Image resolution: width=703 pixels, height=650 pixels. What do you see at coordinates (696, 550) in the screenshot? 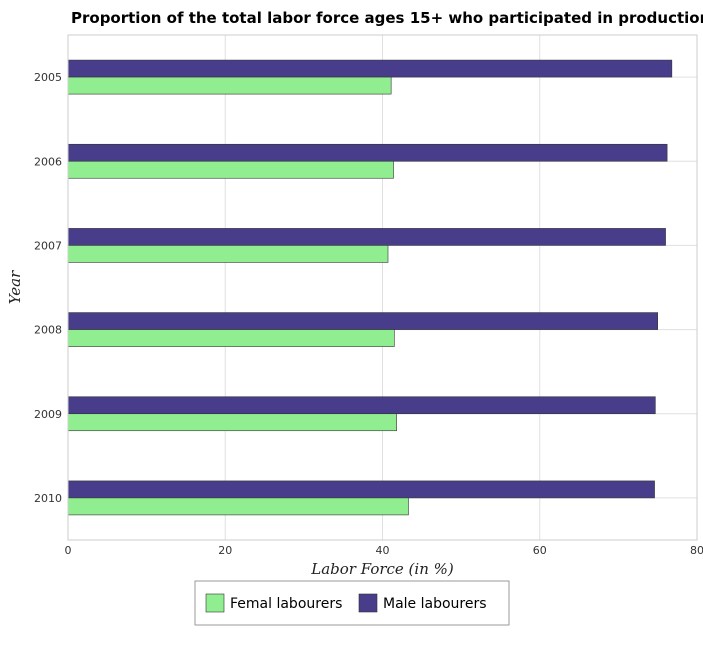
I see `x-tick-label: 80` at bounding box center [696, 550].